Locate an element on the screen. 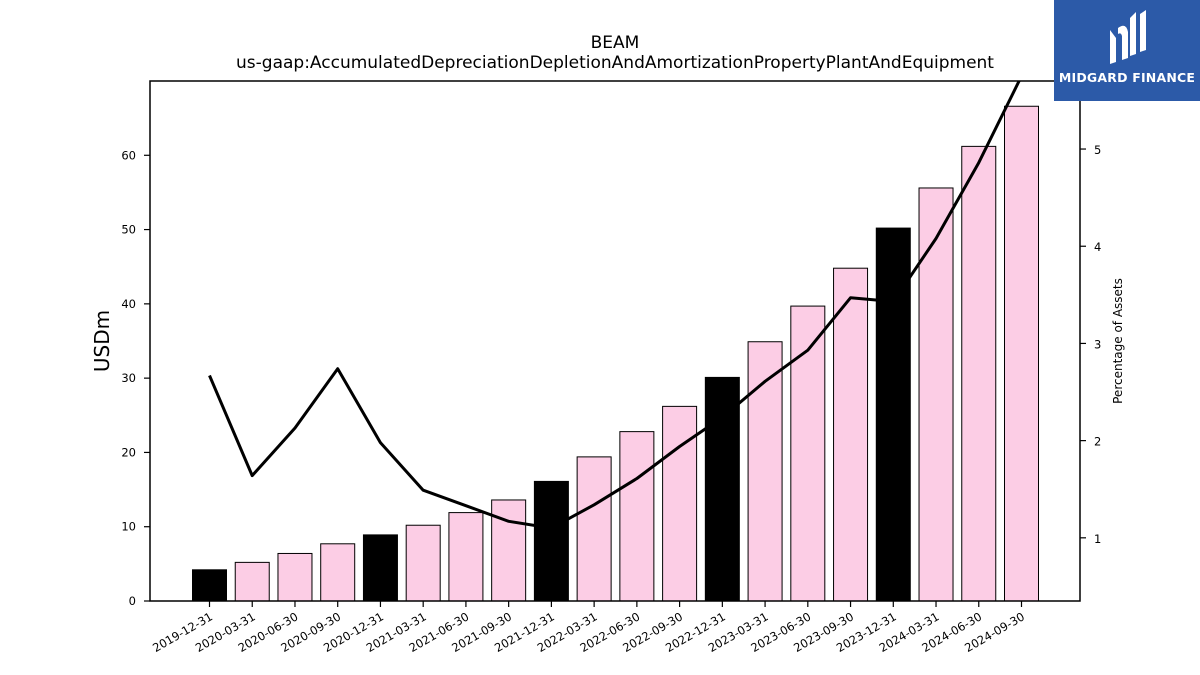 This screenshot has width=1200, height=675. y2-tick-label: 2 is located at coordinates (1097, 442).